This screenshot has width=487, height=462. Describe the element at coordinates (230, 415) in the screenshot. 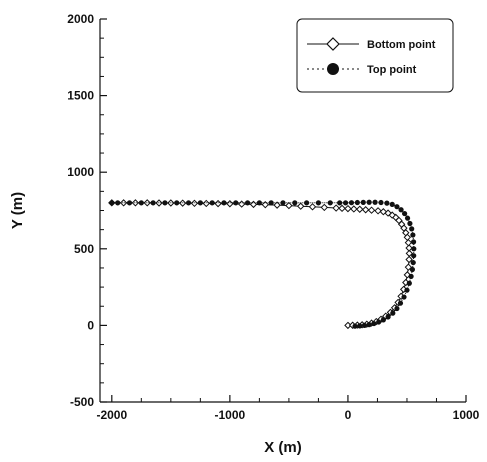

I see `x-tick-label: -1000` at that location.